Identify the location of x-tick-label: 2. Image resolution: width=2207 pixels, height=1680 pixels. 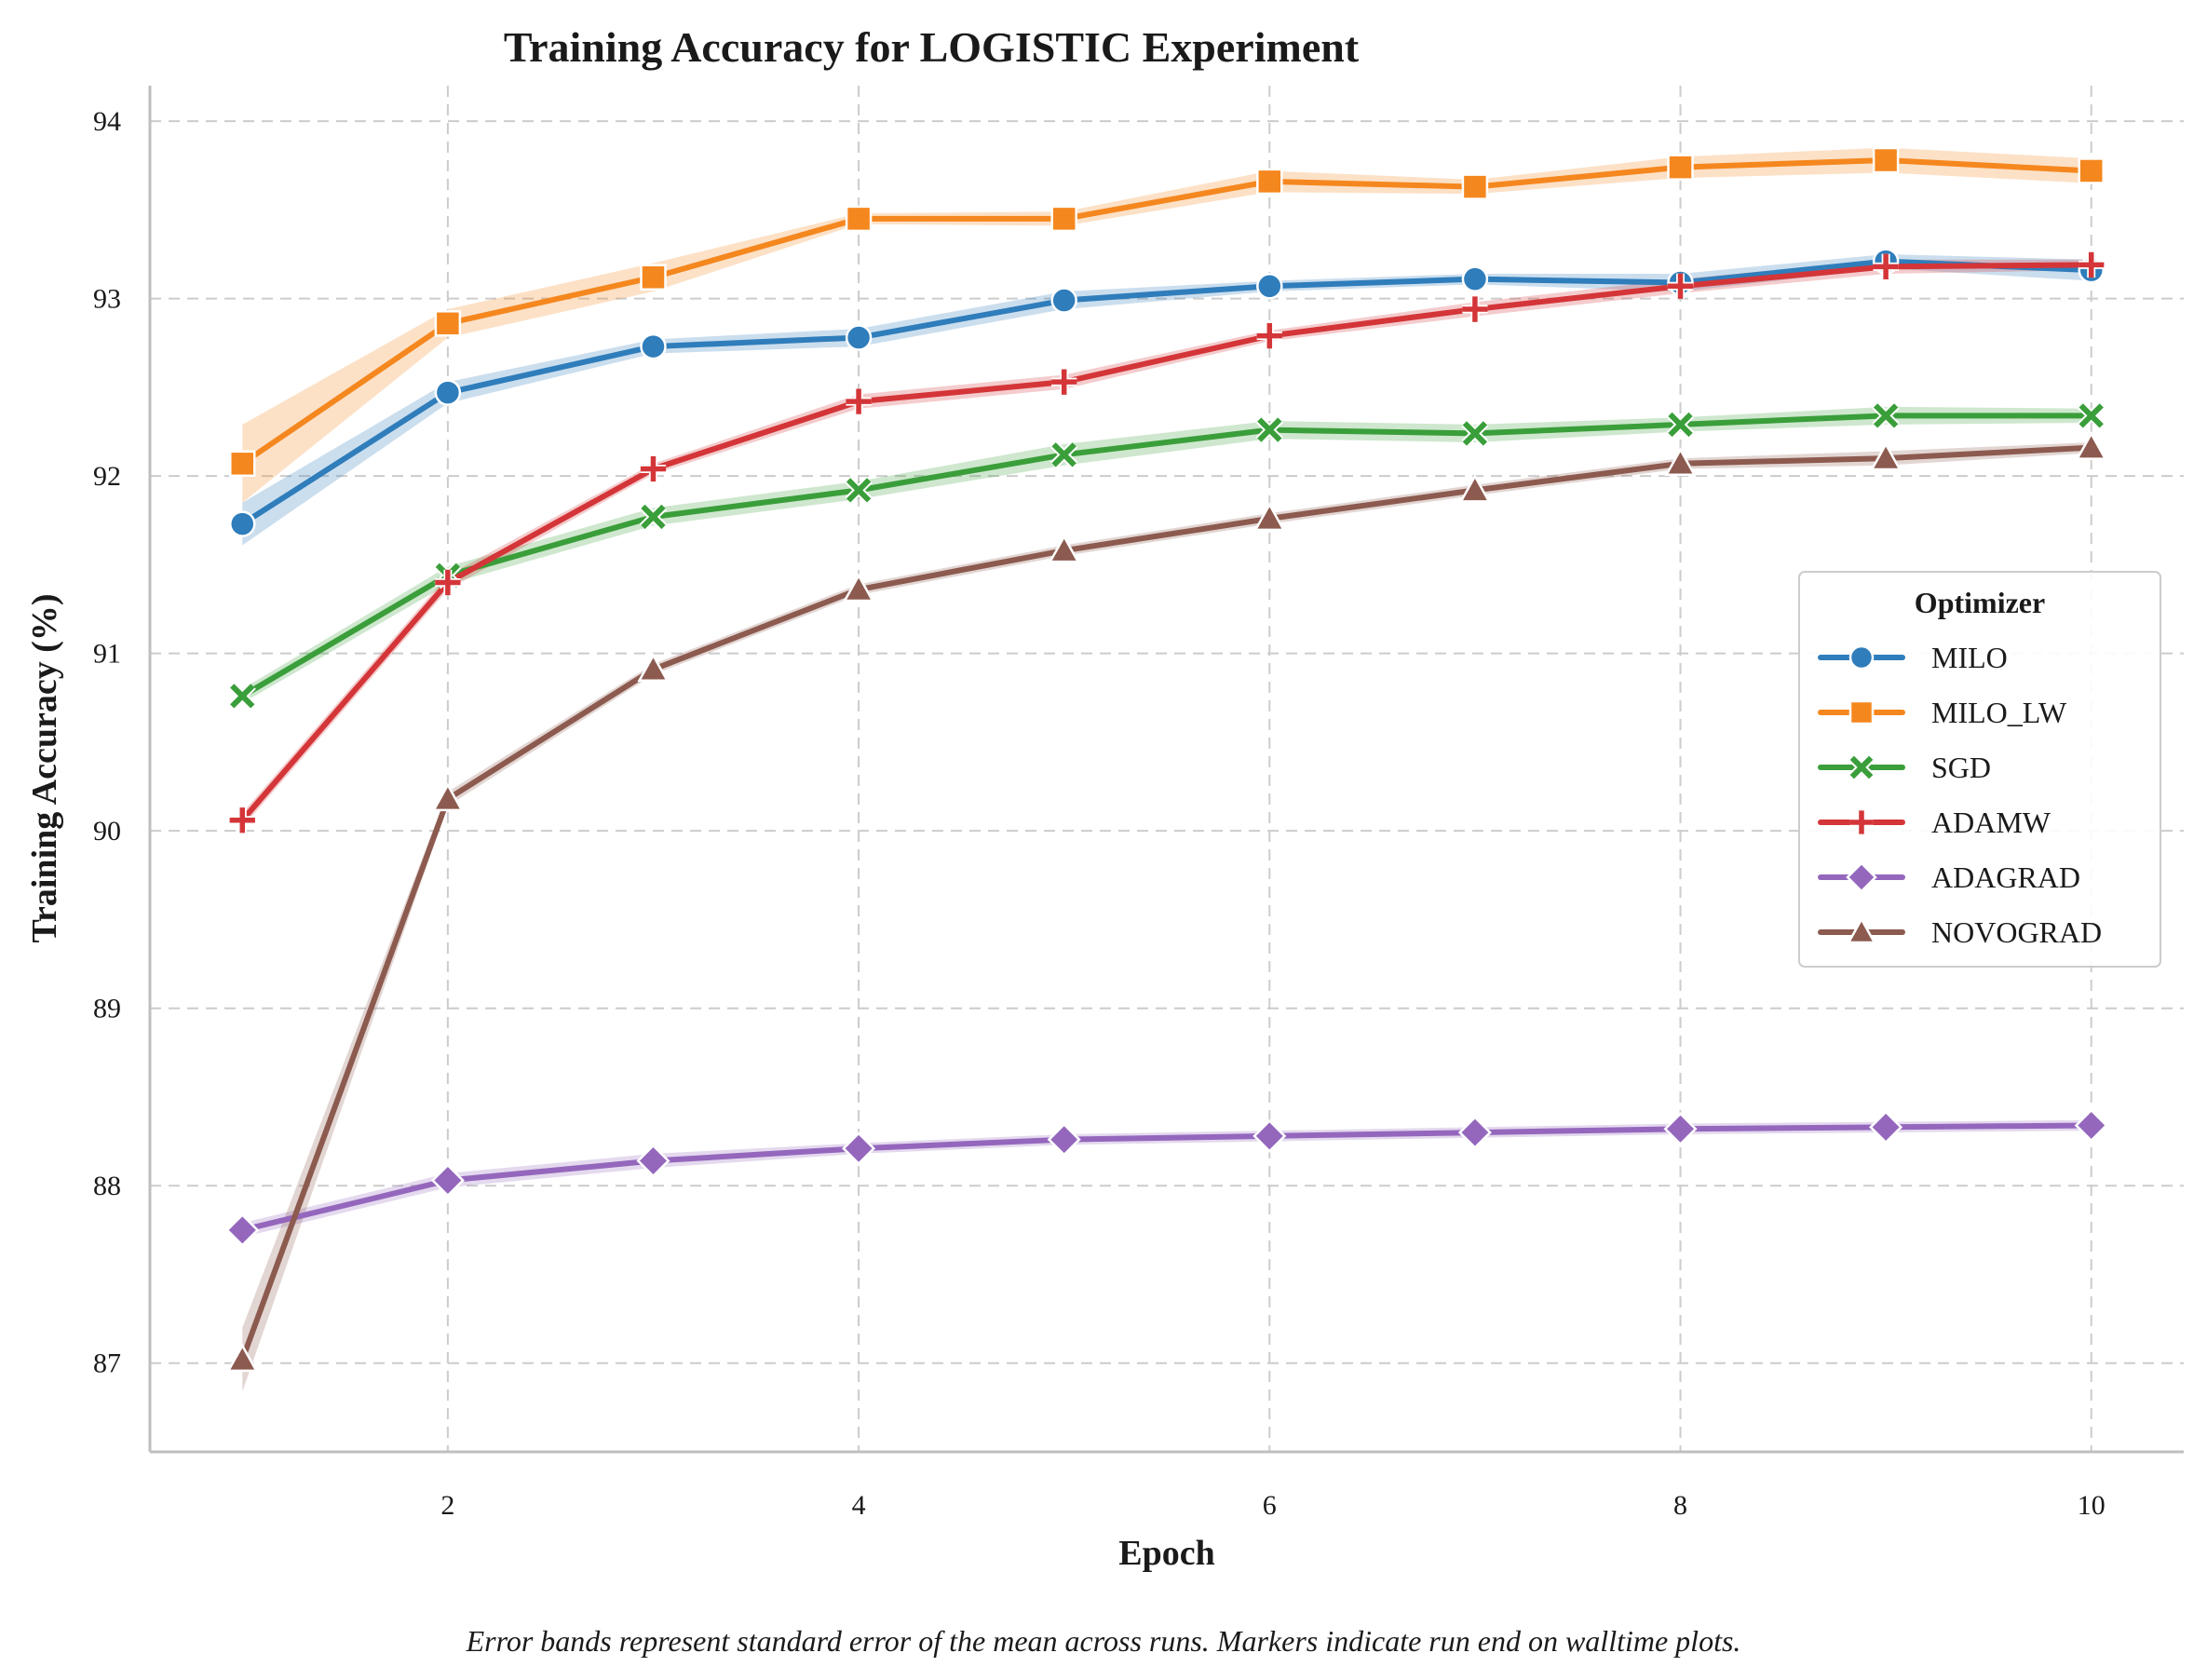
(447, 1505).